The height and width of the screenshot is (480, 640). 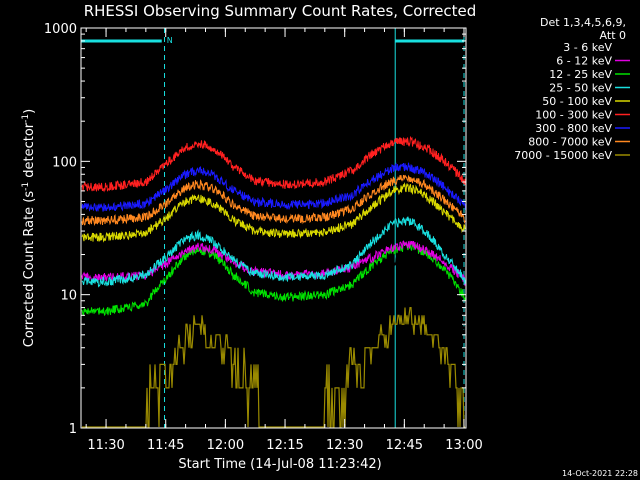 I want to click on x-tick-label: 11:30, so click(x=105, y=445).